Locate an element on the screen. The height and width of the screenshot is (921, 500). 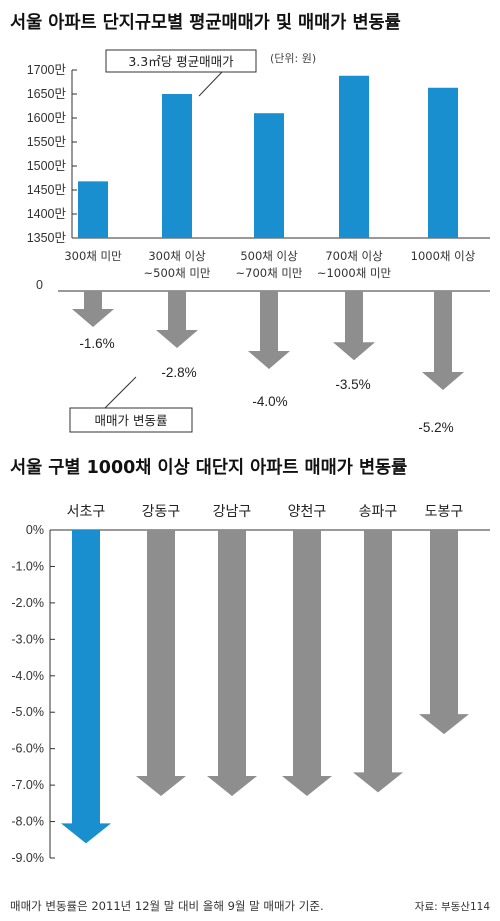
chart3-ytick-label: -9.0% is located at coordinates (27, 858).